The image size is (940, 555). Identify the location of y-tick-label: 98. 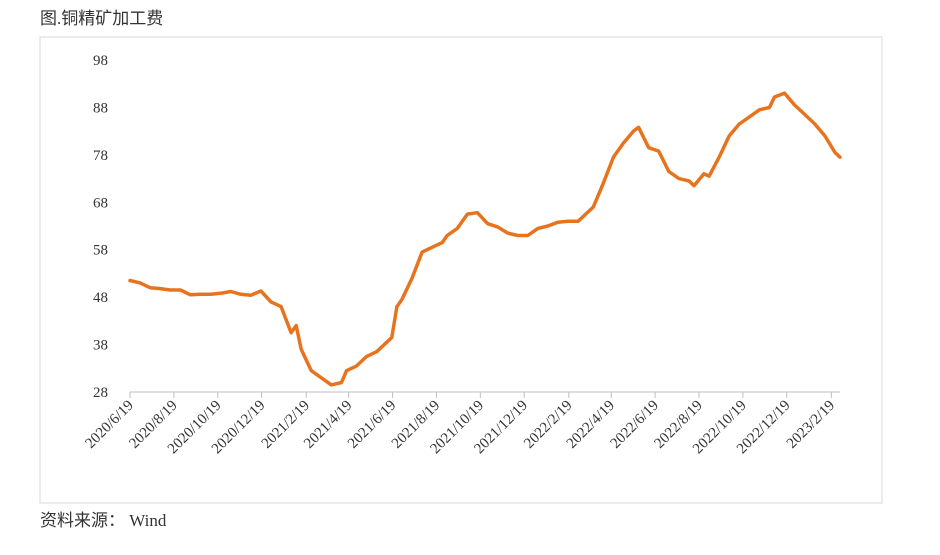
(100, 61).